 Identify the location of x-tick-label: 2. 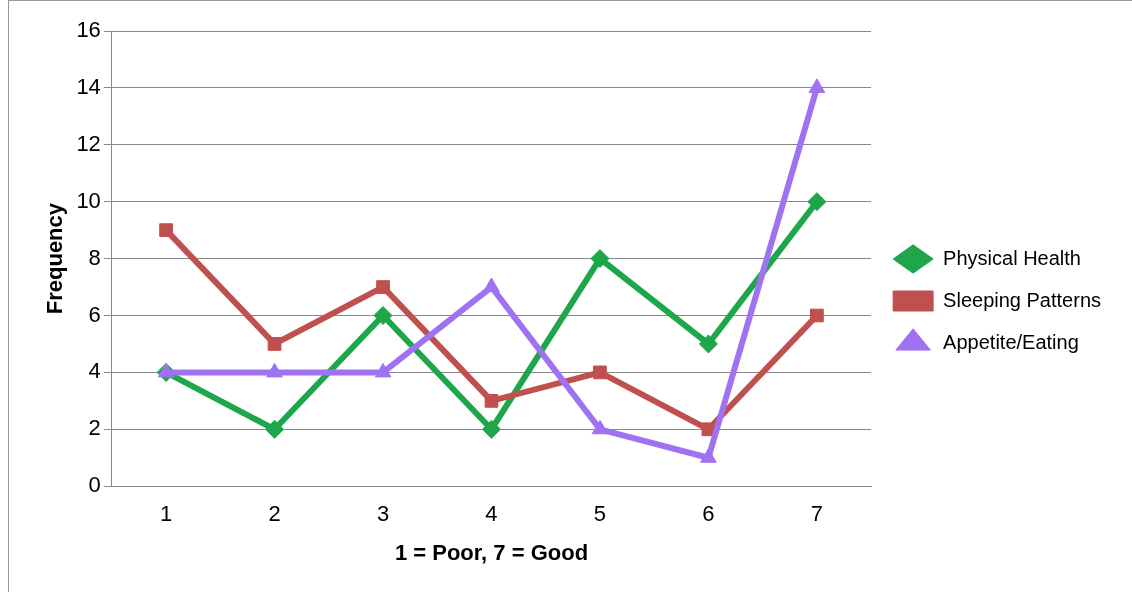
(274, 514).